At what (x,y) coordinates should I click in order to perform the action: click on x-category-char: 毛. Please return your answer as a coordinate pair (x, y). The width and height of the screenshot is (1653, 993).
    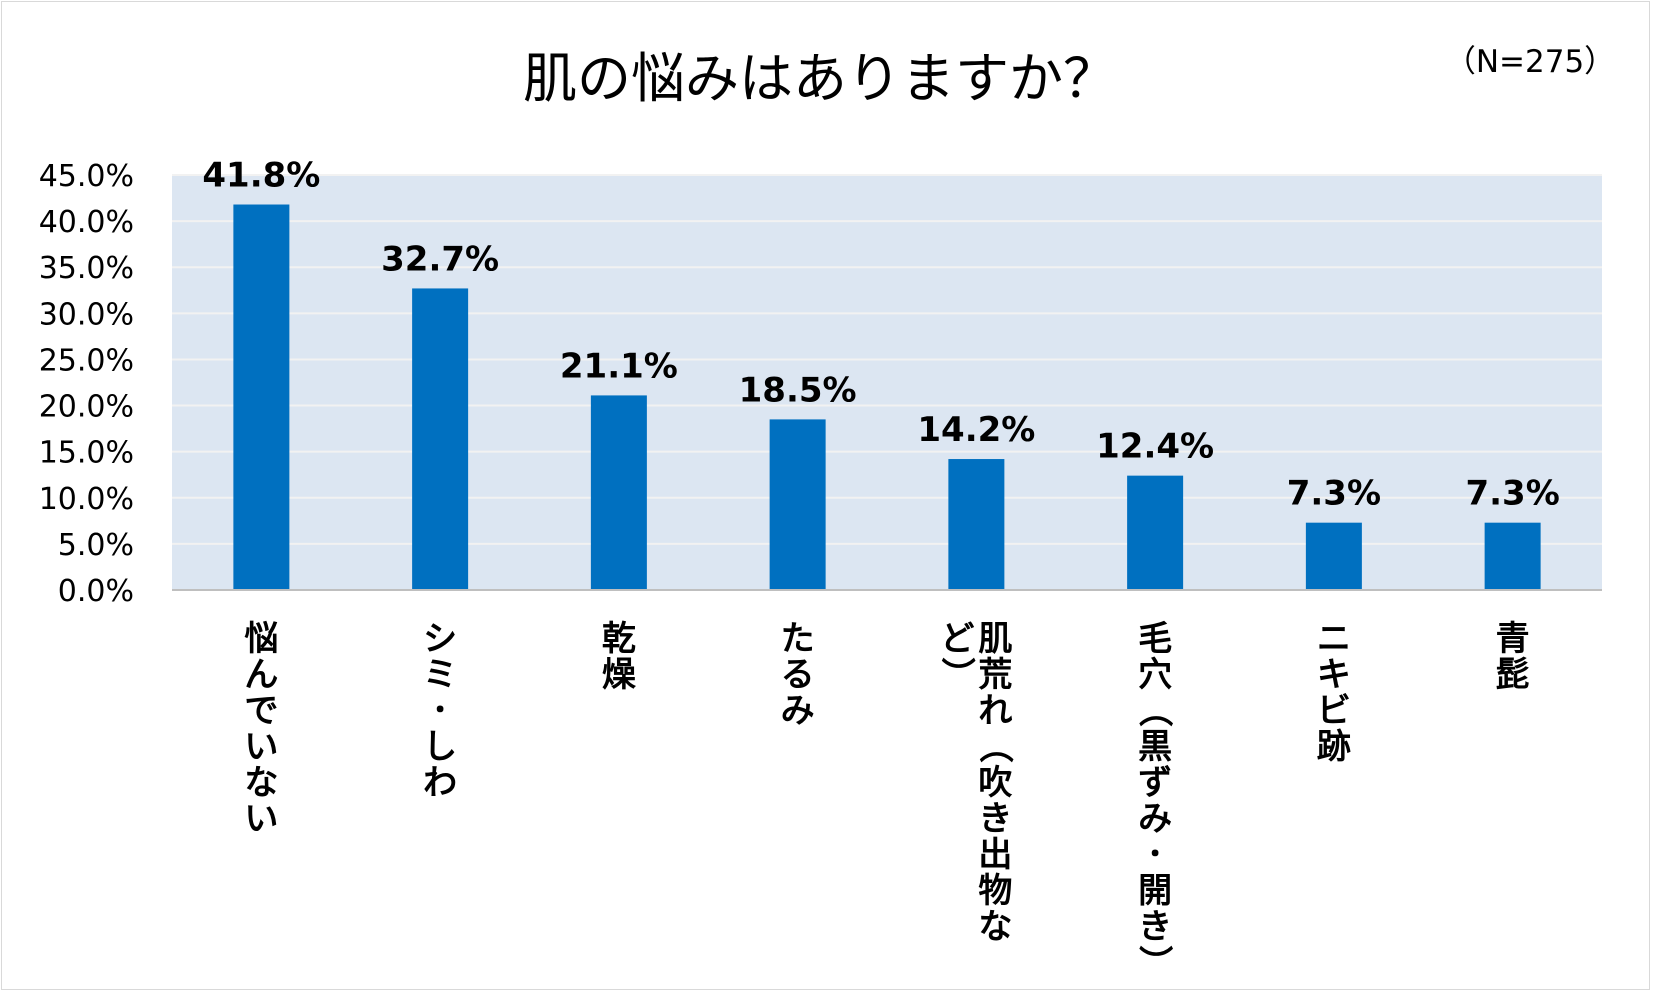
    Looking at the image, I should click on (1155, 639).